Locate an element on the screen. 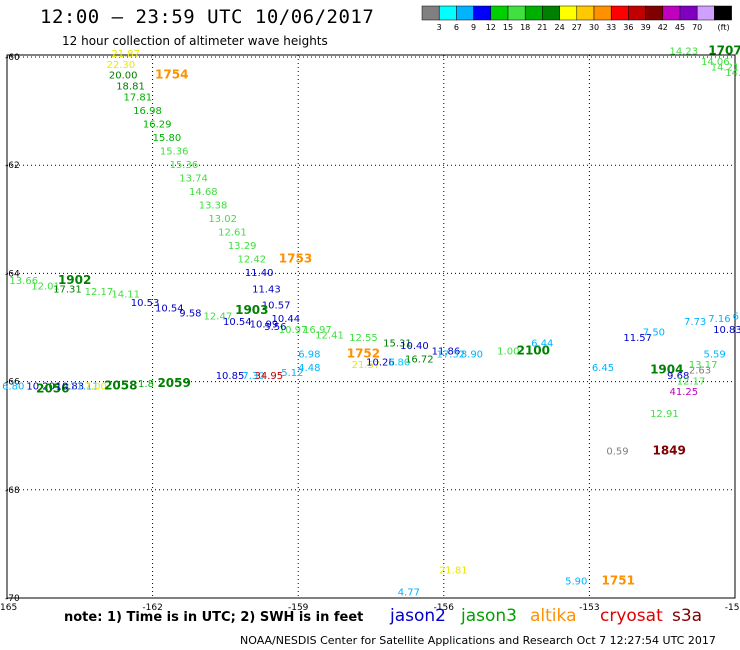 The width and height of the screenshot is (740, 650). wave-height-value: 12.01 is located at coordinates (45, 287).